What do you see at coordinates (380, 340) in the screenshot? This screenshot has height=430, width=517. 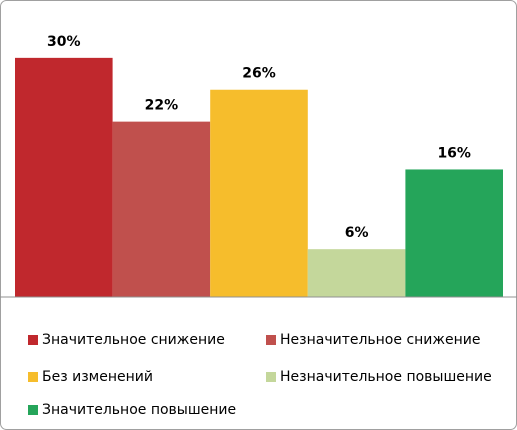 I see `legend-label: Незначительное снижение` at bounding box center [380, 340].